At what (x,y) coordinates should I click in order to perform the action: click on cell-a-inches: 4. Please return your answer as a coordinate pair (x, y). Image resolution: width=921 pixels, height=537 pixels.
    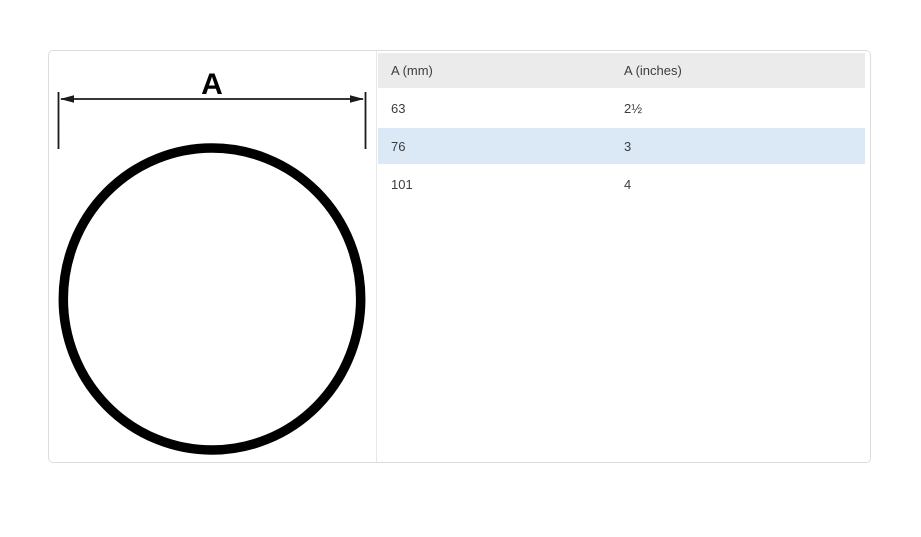
    Looking at the image, I should click on (738, 184).